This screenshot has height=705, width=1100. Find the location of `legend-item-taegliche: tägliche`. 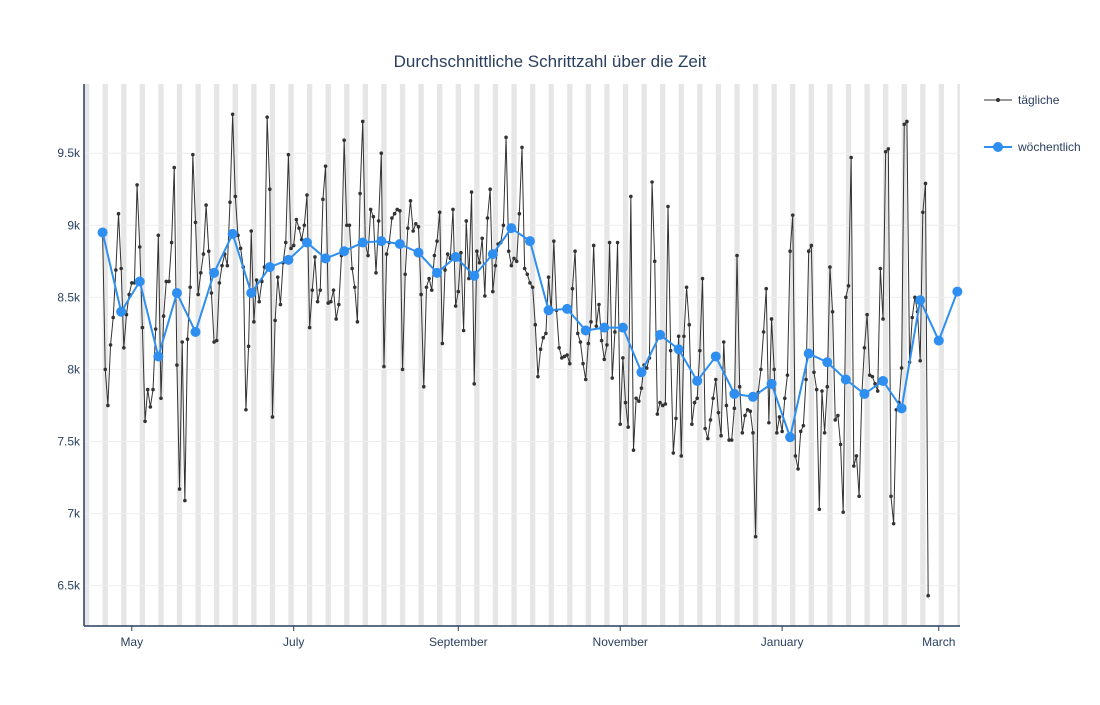

legend-item-taegliche: tägliche is located at coordinates (1022, 100).